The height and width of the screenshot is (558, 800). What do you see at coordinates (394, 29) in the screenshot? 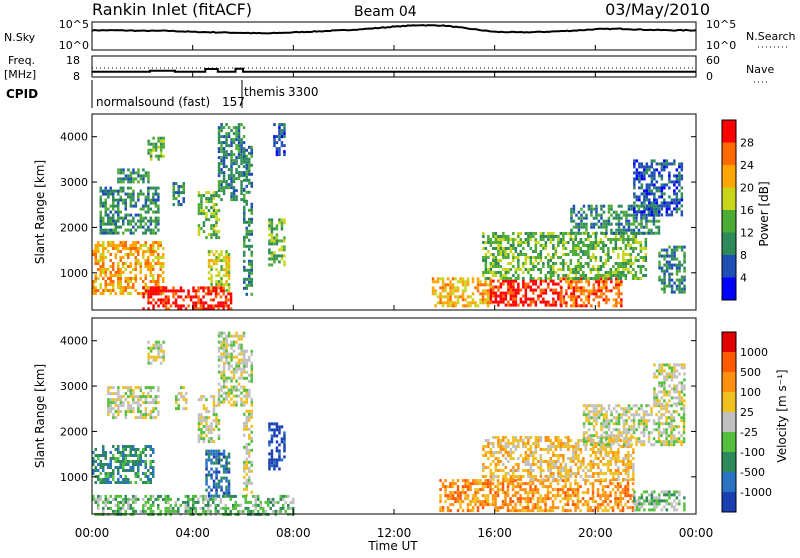
I see `noise-sky-series` at bounding box center [394, 29].